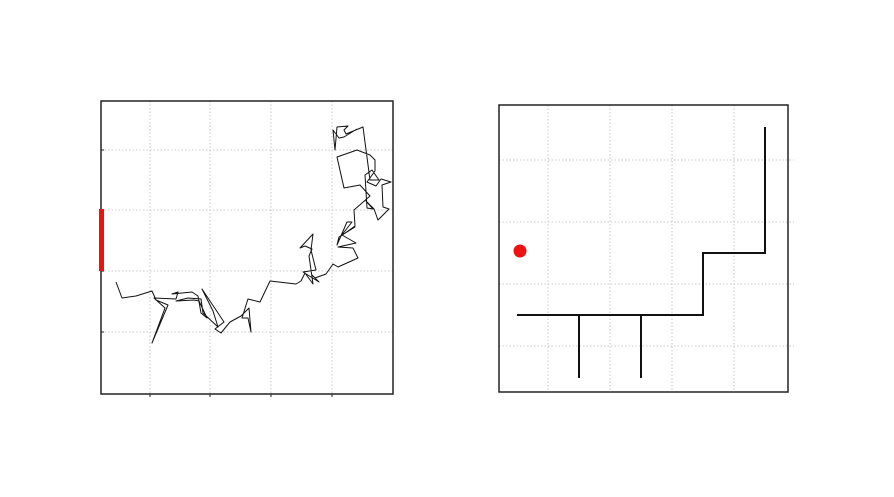  I want to click on trajectory-path, so click(253, 234).